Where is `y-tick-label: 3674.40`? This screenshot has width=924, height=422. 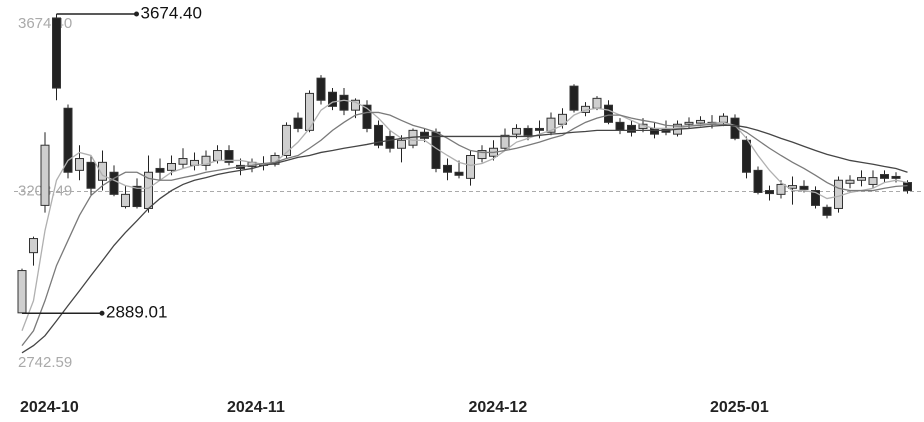
y-tick-label: 3674.40 is located at coordinates (45, 23).